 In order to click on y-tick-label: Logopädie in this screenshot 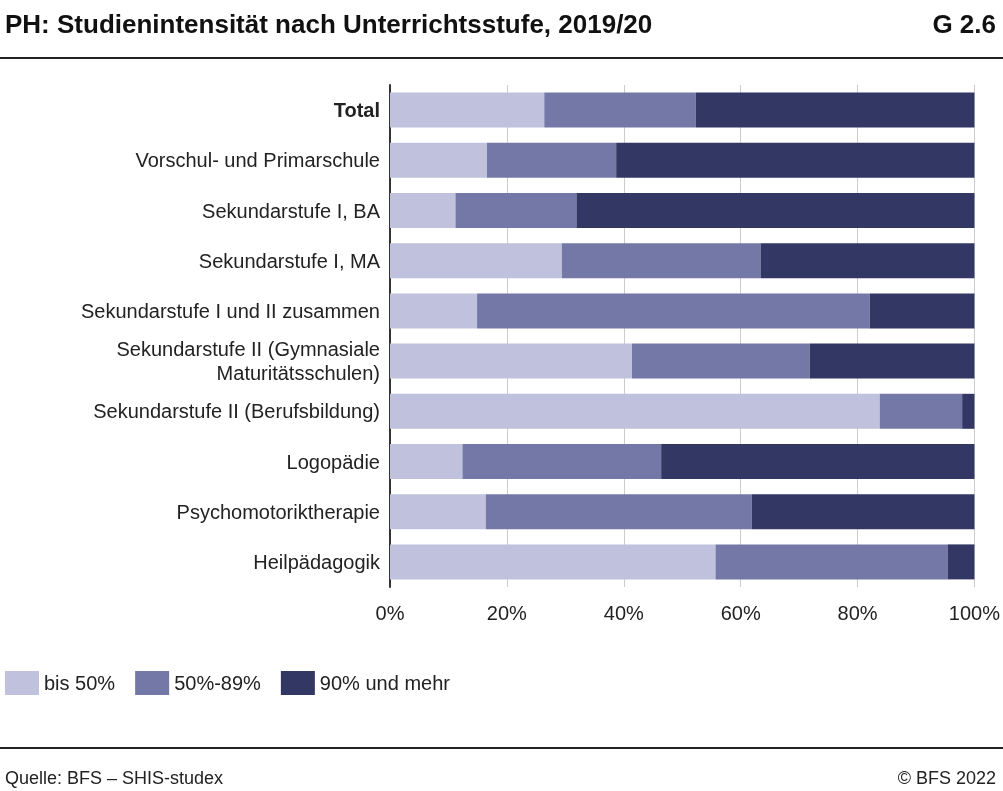, I will do `click(333, 461)`.